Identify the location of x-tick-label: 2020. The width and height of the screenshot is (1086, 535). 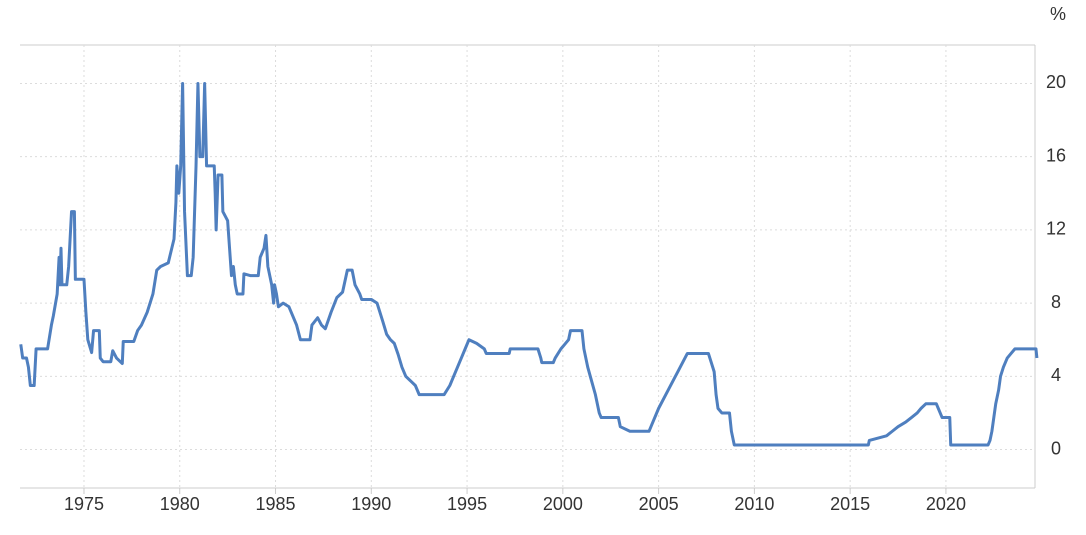
(946, 504).